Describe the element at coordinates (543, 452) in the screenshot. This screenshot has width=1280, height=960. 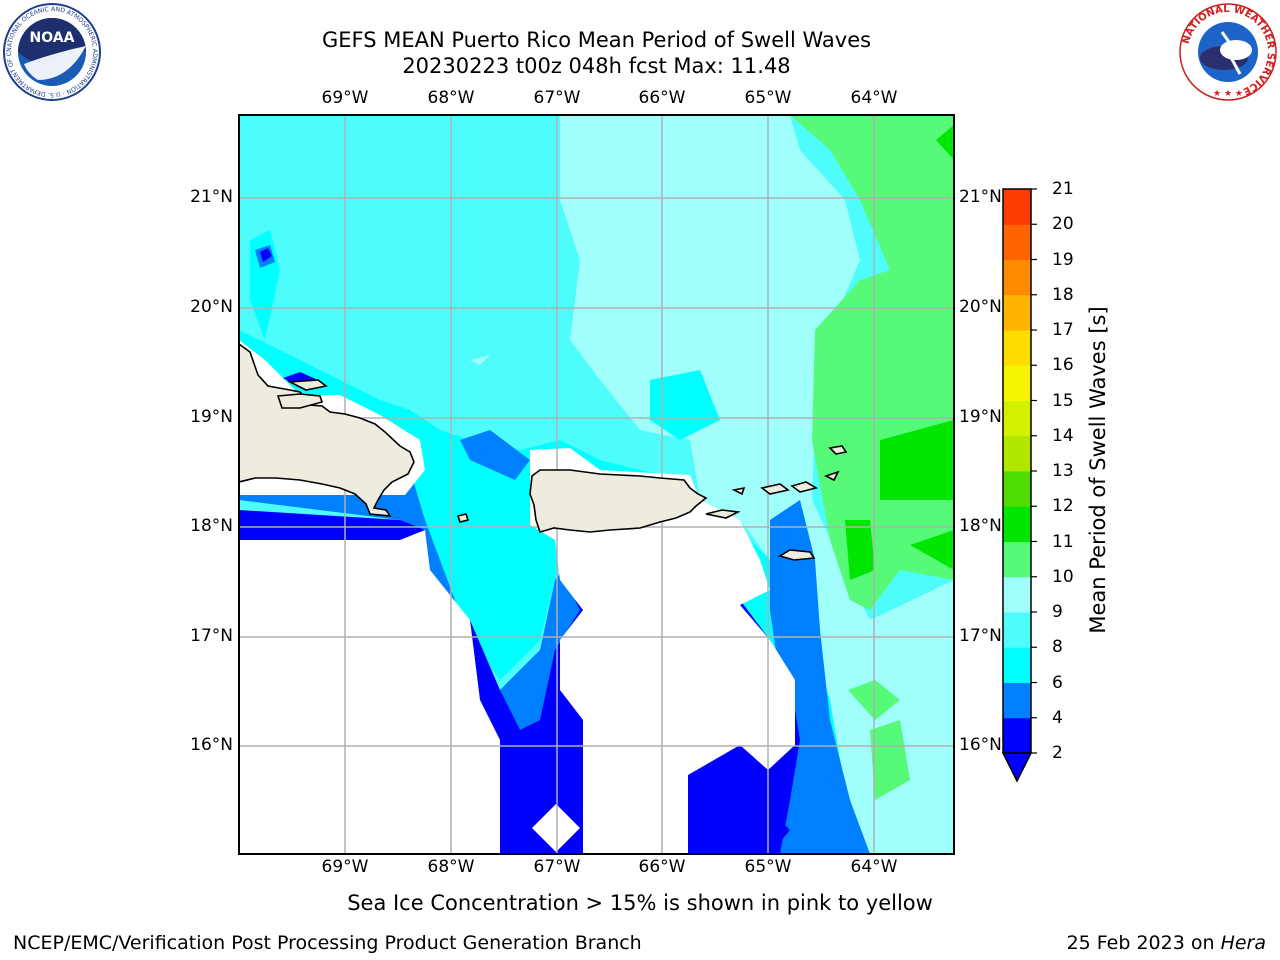
I see `land` at that location.